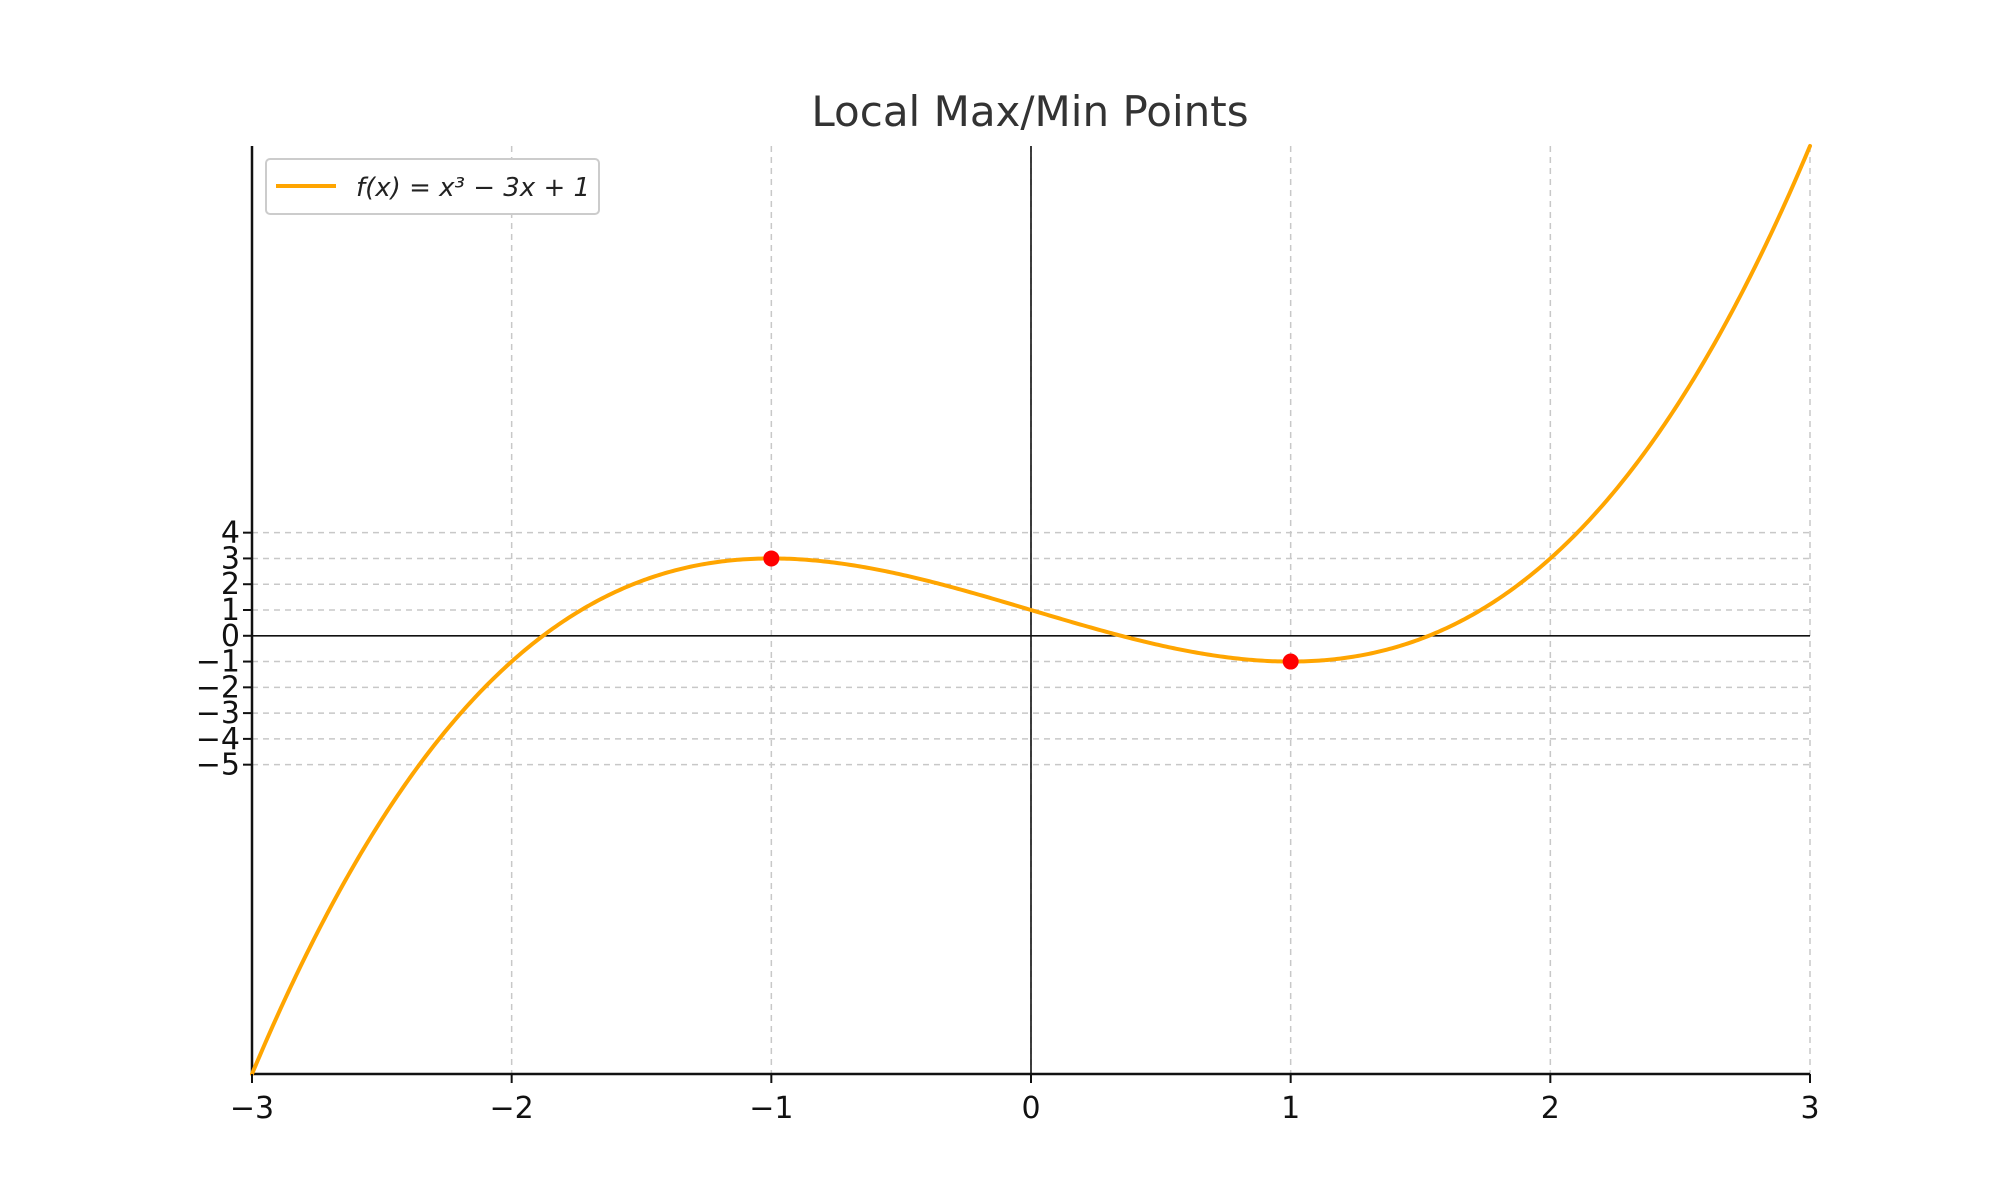  Describe the element at coordinates (1290, 1108) in the screenshot. I see `x-tick-label: 1` at that location.